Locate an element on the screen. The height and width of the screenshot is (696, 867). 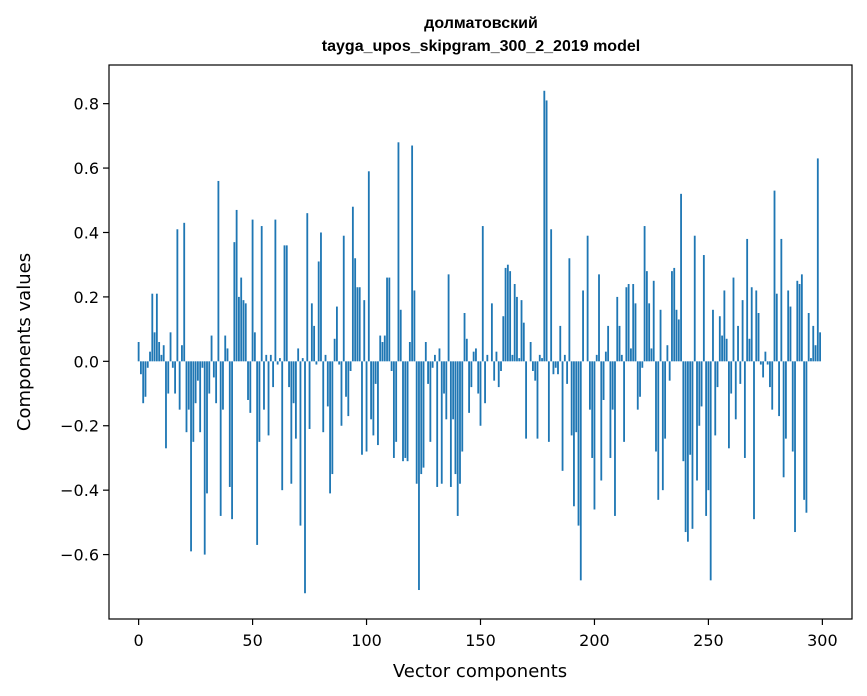
y-axis-ticks: −0.6 −0.4 −0.2 0.0 0.2 0.4 0.6 0.8 is located at coordinates (84, 330).